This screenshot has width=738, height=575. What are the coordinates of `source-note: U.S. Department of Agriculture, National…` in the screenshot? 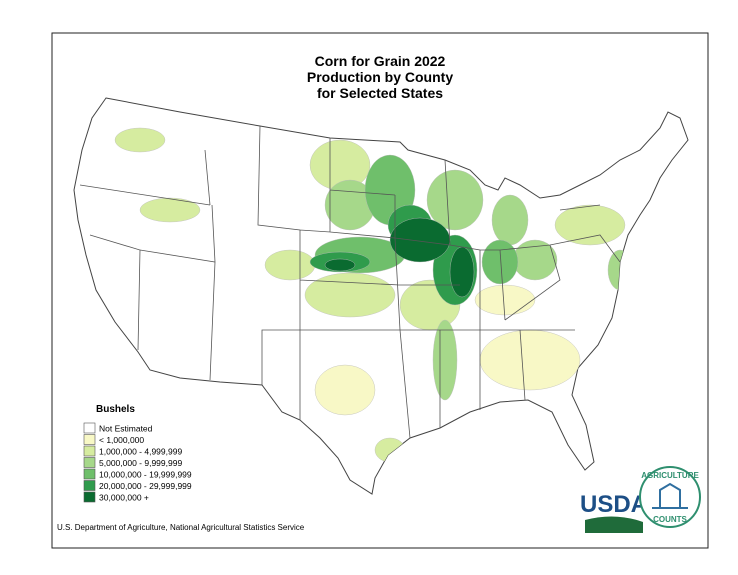 It's located at (181, 527).